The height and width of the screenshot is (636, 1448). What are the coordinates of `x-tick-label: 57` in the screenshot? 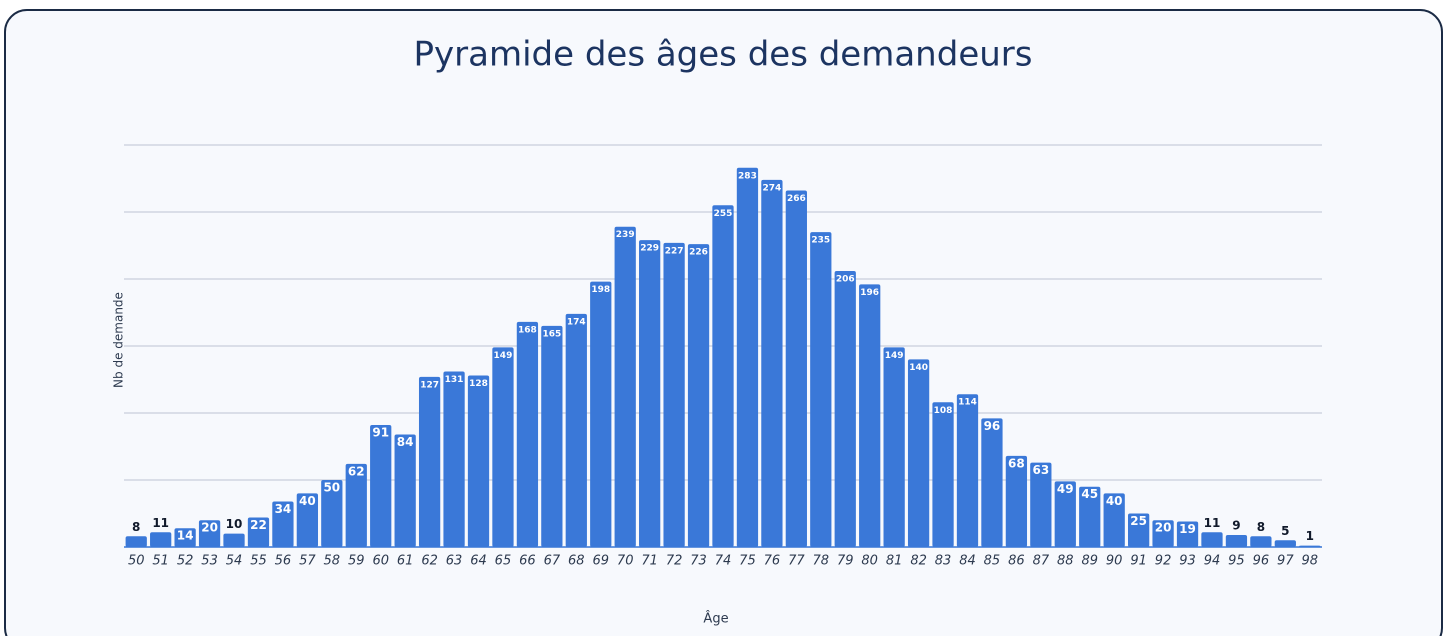 It's located at (307, 561).